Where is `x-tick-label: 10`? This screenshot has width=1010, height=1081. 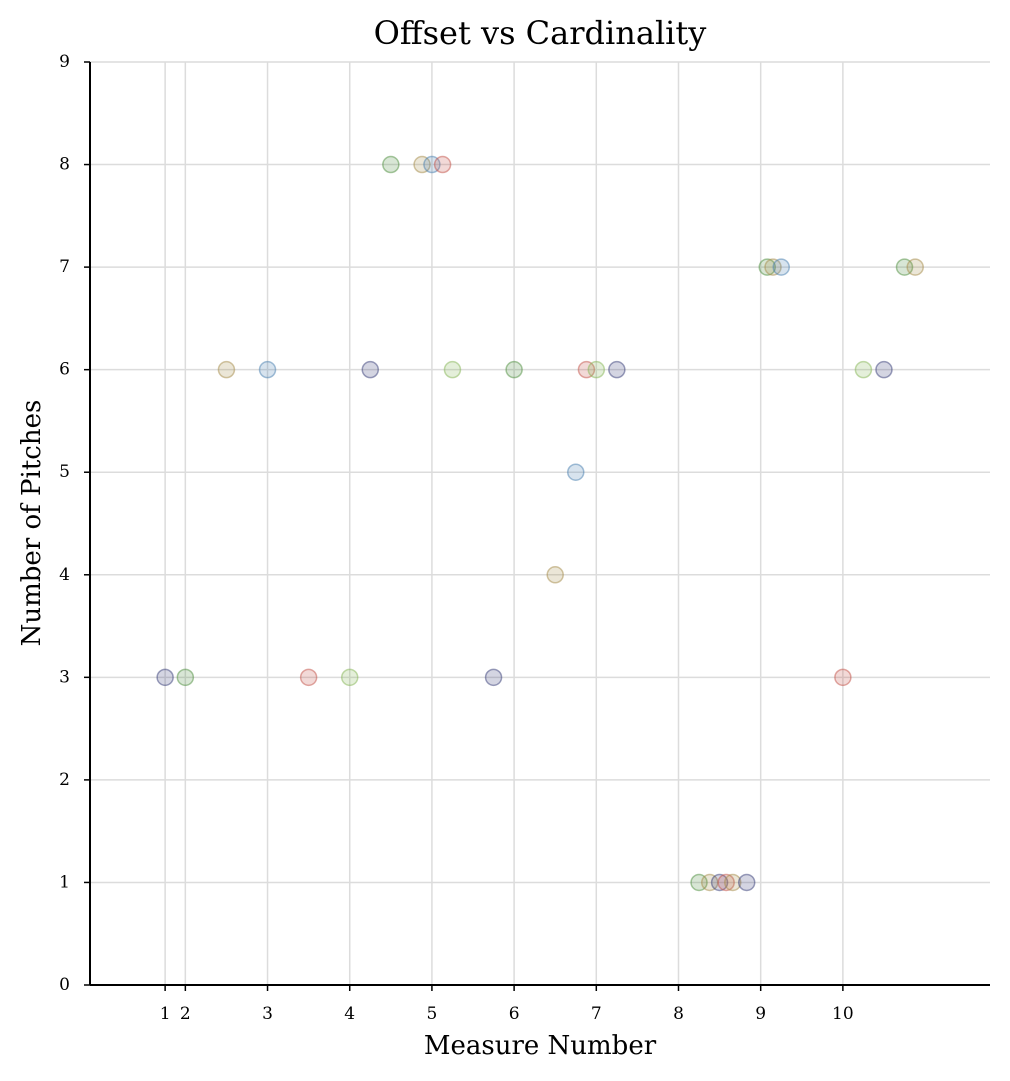 x-tick-label: 10 is located at coordinates (843, 1014).